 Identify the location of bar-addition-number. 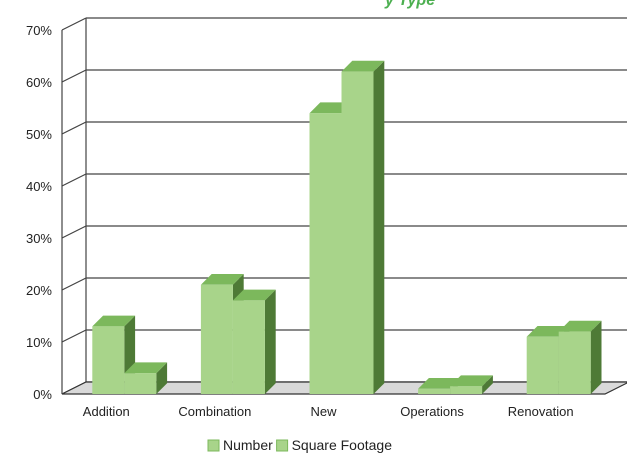
(114, 354).